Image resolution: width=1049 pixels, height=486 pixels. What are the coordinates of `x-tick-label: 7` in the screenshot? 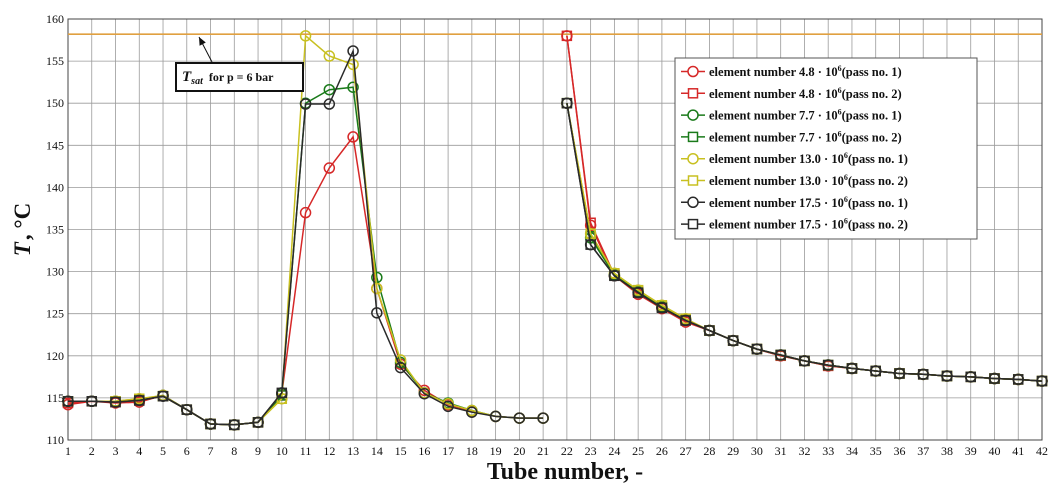 It's located at (211, 451).